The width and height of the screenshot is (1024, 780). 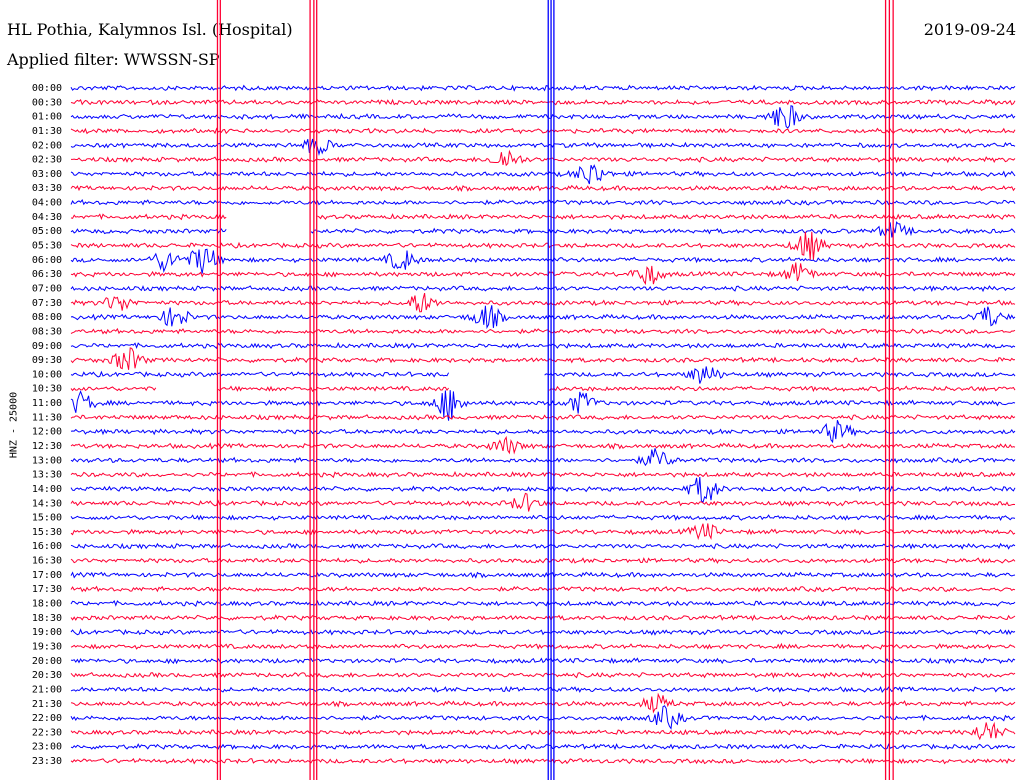 I want to click on time-label: 04:00, so click(x=47, y=203).